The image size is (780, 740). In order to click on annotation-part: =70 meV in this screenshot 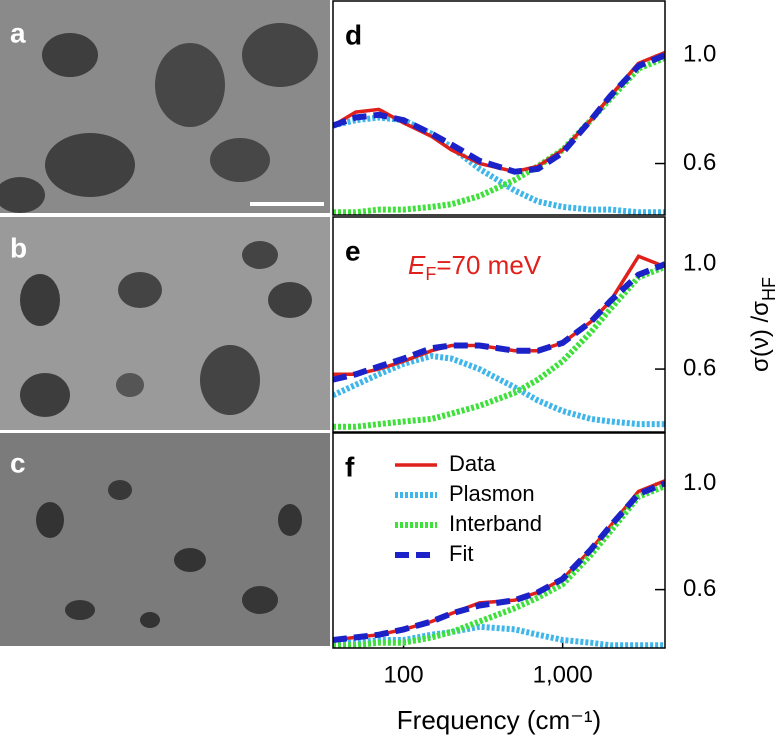, I will do `click(488, 265)`.